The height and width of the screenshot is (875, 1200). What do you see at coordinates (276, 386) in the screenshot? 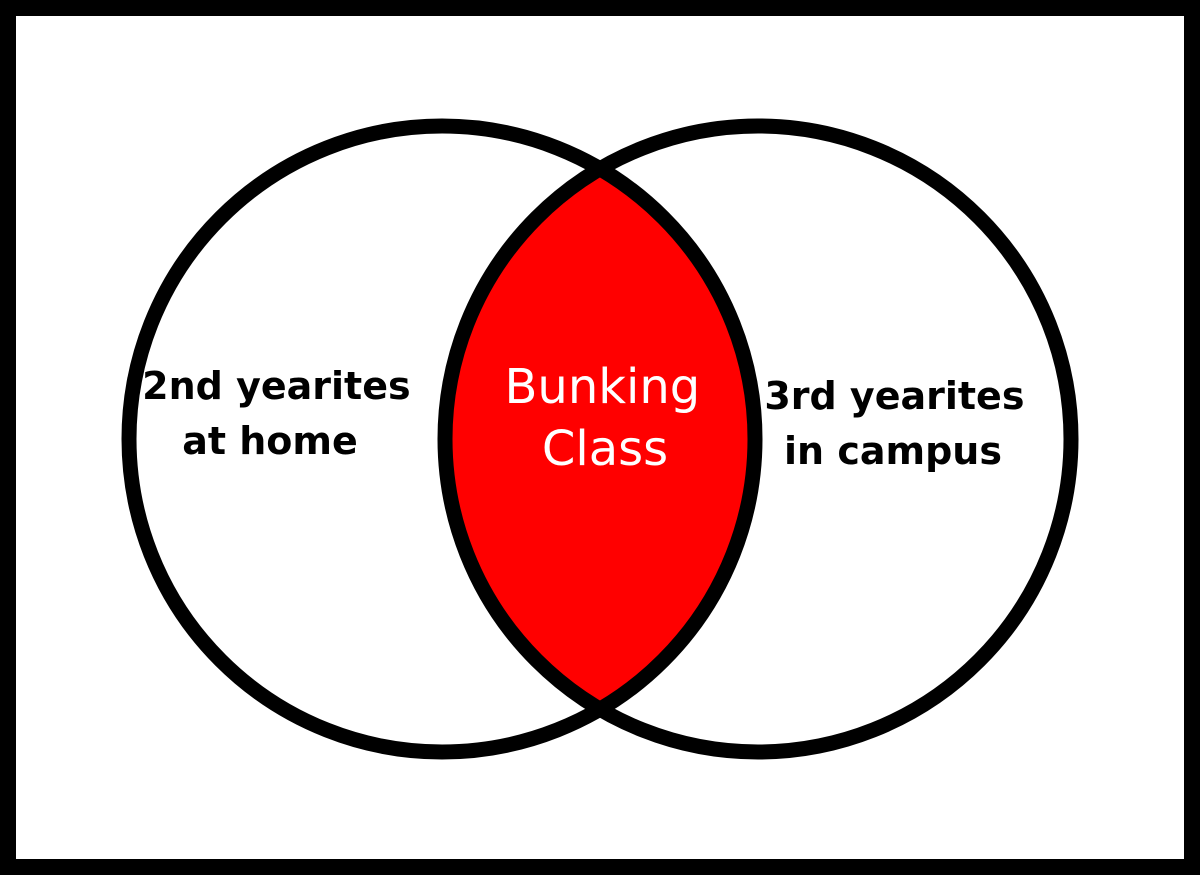
I see `left-set-label-line-1: 2nd yearites` at bounding box center [276, 386].